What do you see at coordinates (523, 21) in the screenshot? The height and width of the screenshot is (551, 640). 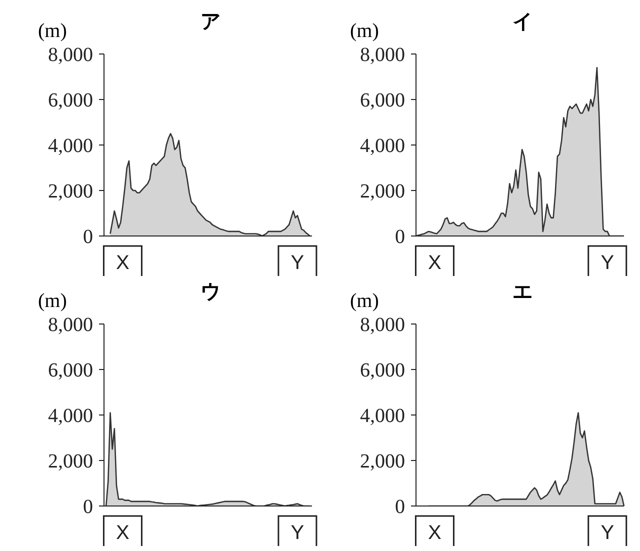 I see `chart-title: イ` at bounding box center [523, 21].